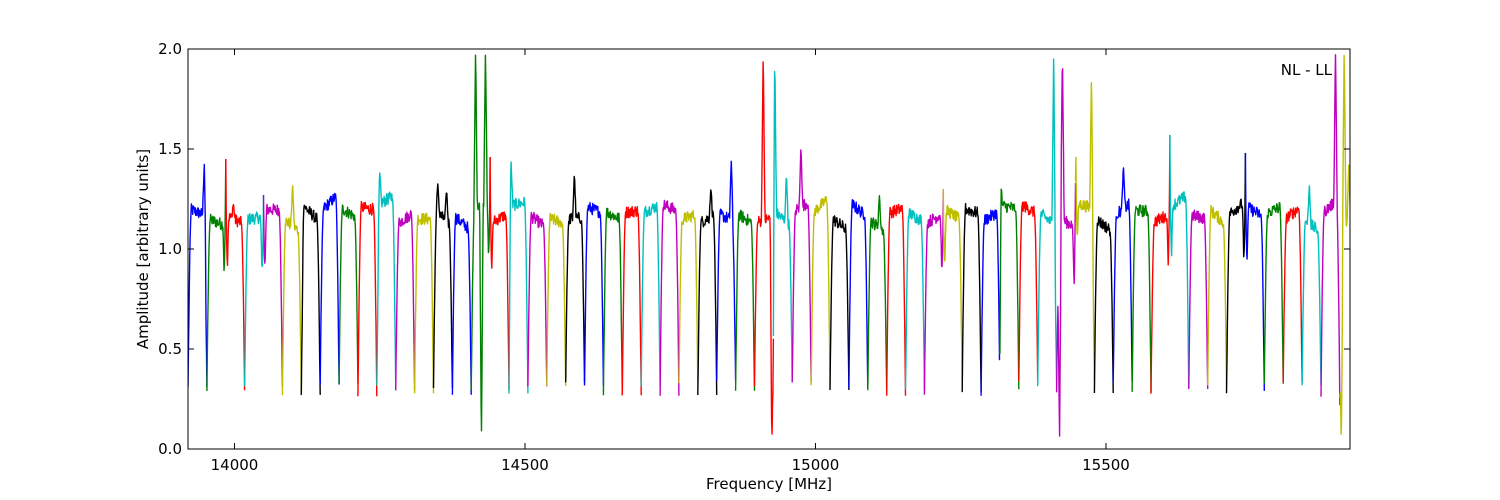 The height and width of the screenshot is (500, 1500). I want to click on y-tick-label: 0.5, so click(170, 349).